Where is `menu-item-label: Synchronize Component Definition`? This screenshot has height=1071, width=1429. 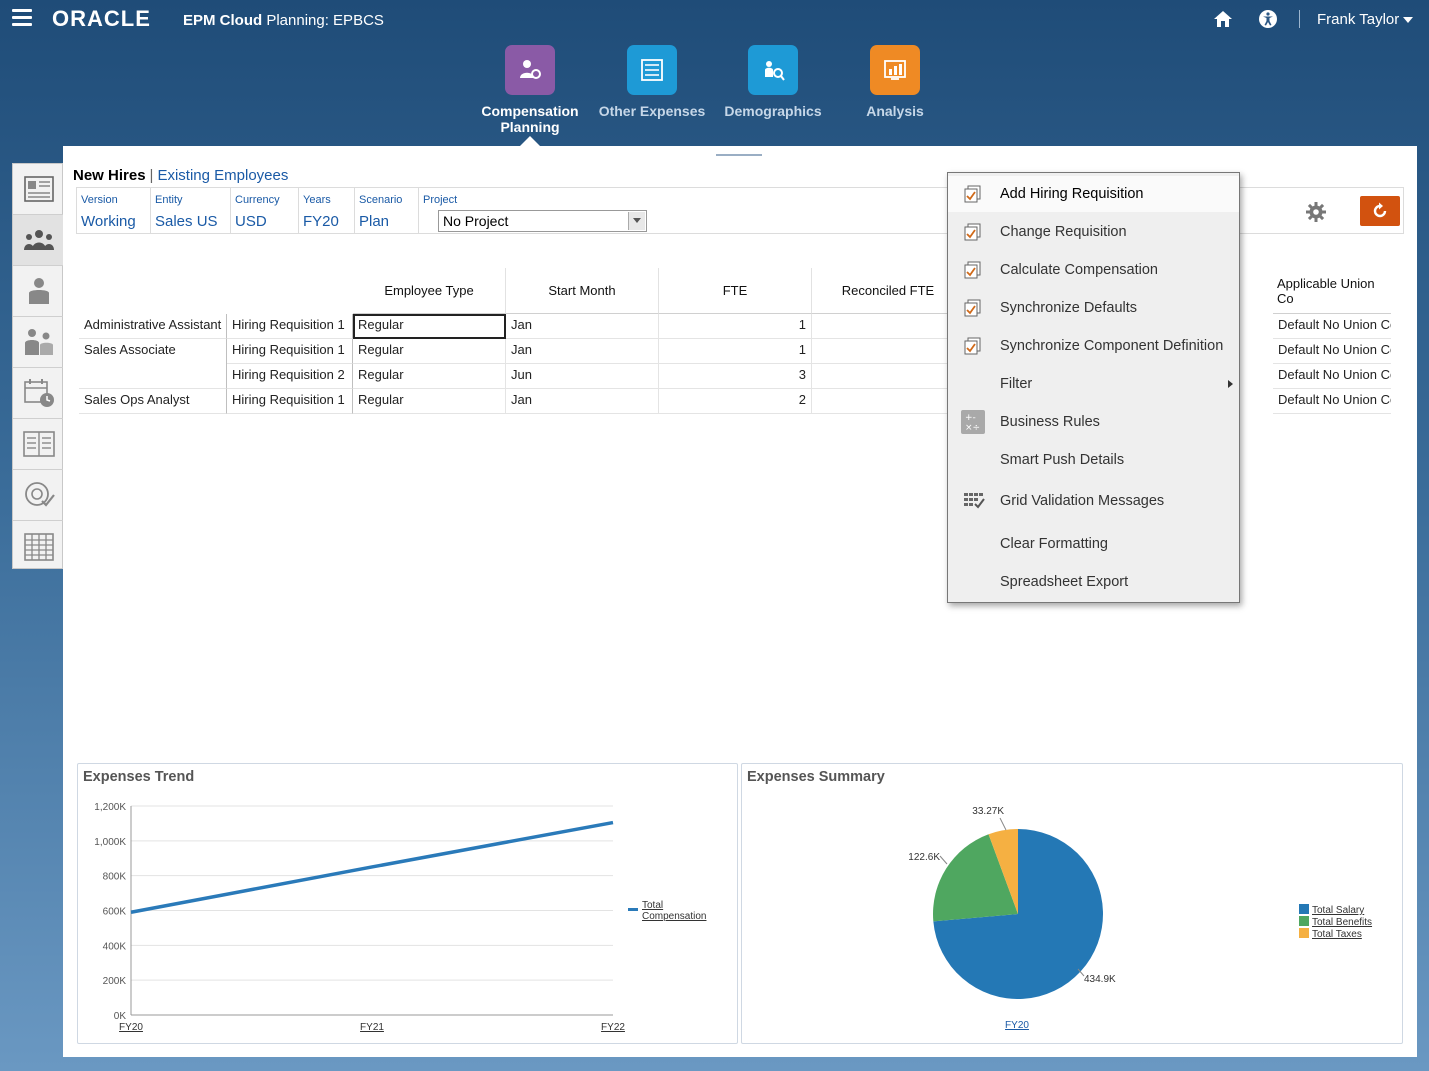 menu-item-label: Synchronize Component Definition is located at coordinates (1112, 346).